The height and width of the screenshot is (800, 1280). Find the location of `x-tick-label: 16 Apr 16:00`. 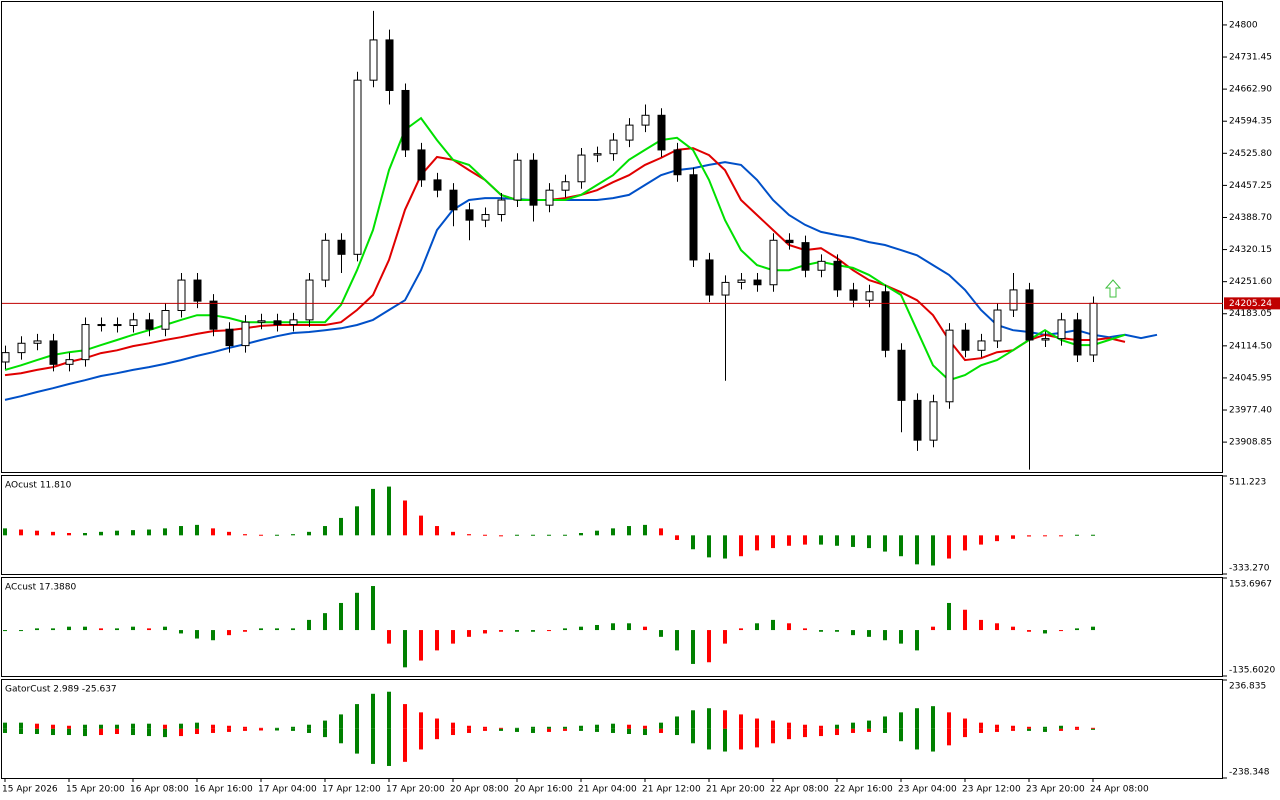

x-tick-label: 16 Apr 16:00 is located at coordinates (223, 790).